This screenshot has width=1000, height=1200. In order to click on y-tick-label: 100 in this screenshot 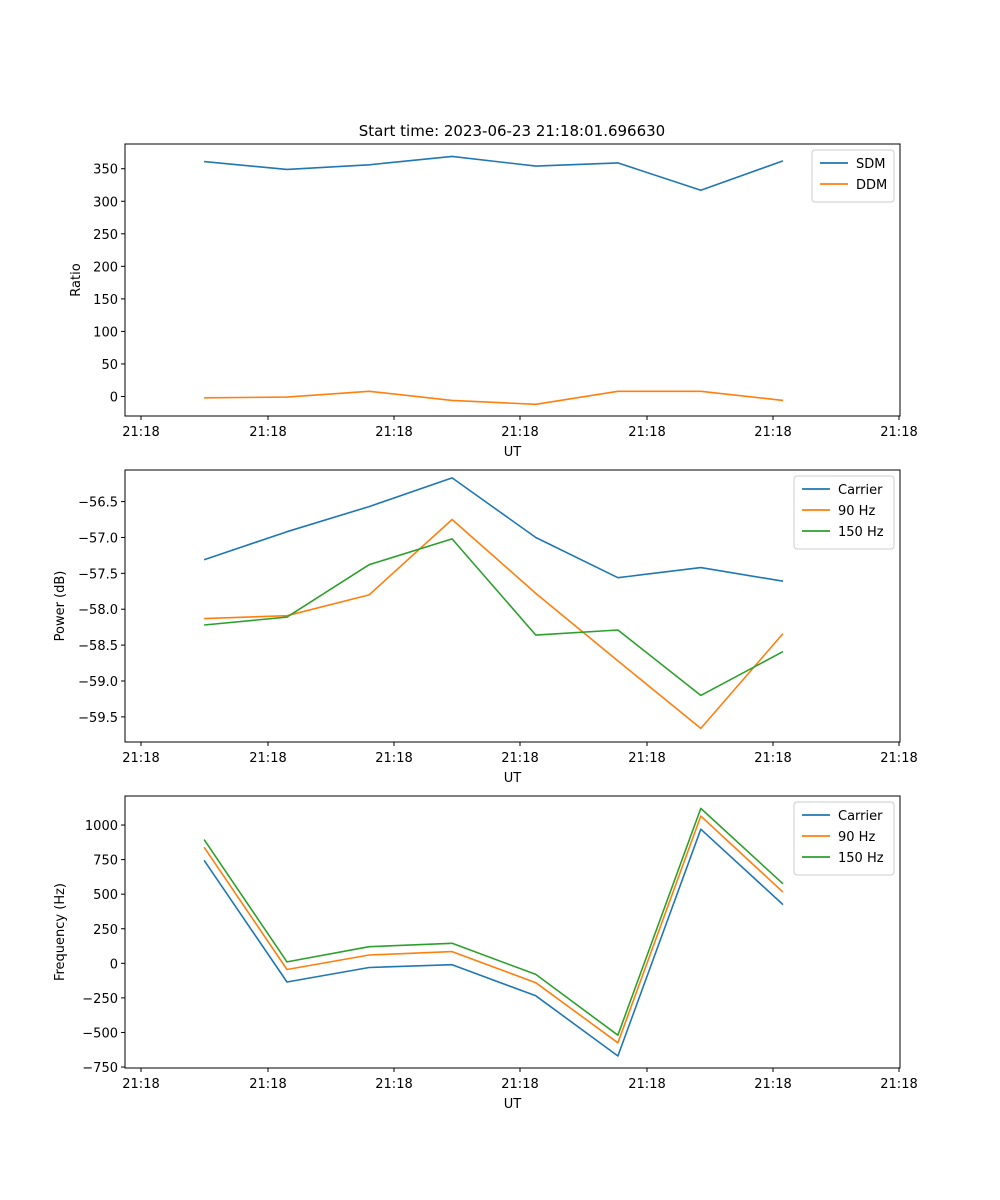, I will do `click(105, 332)`.